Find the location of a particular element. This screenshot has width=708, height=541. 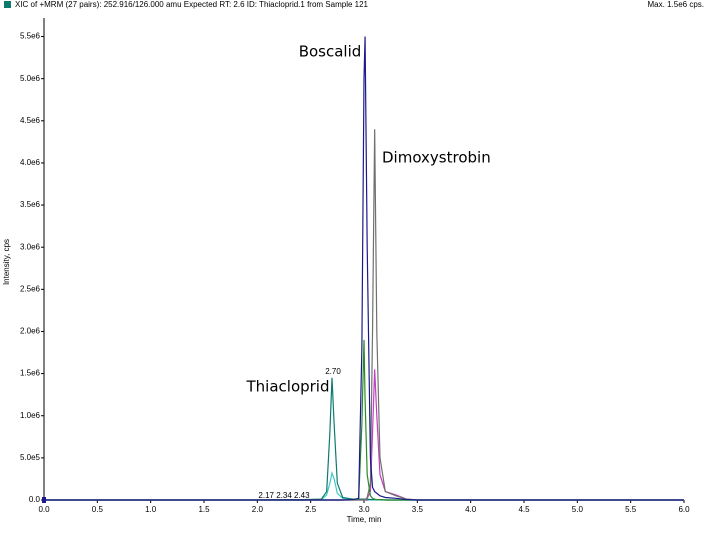

y-tick-label: 4.0e6 is located at coordinates (30, 162).